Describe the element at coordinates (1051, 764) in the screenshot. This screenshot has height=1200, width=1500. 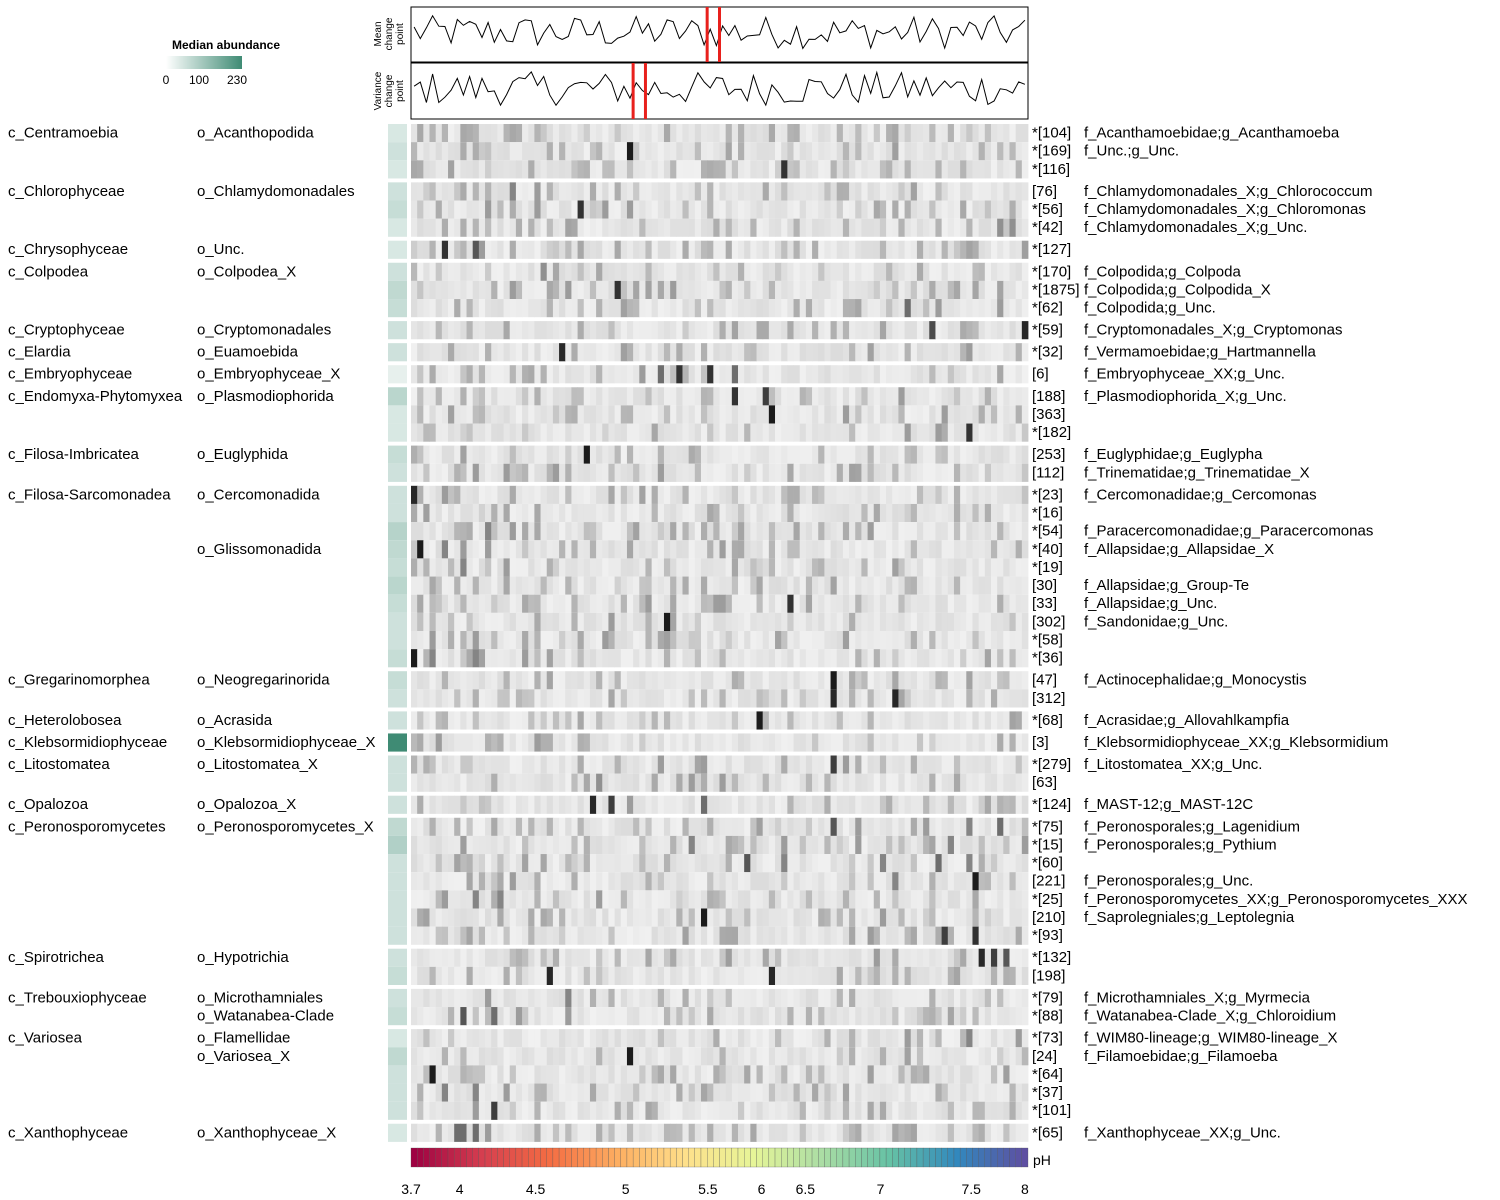
I see `otu-label: *[279]` at that location.